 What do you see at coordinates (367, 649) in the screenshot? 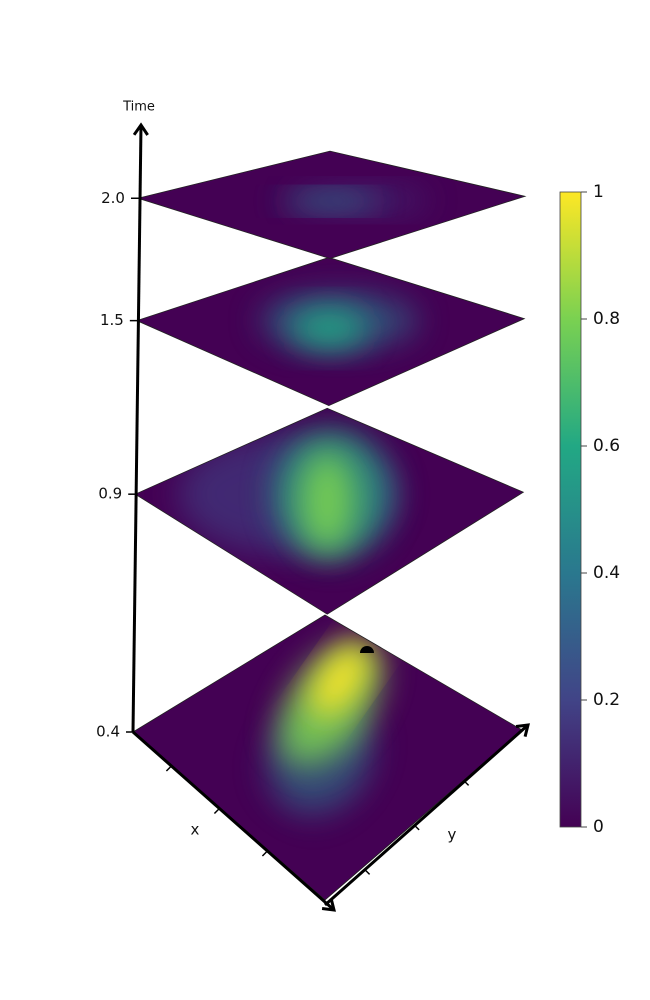
I see `marker` at bounding box center [367, 649].